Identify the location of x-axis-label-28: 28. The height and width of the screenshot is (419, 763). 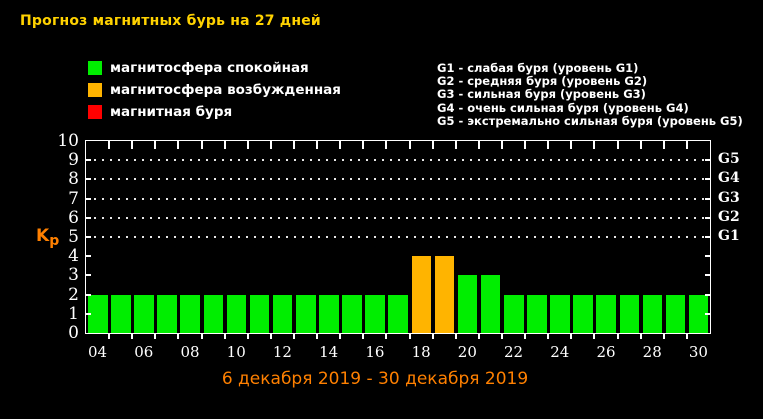
(652, 352).